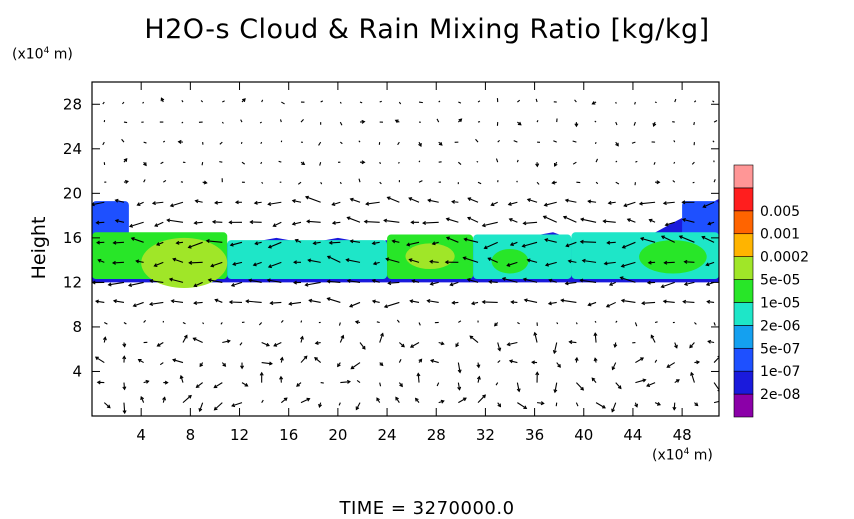  What do you see at coordinates (337, 435) in the screenshot?
I see `x-tick-label: 20` at bounding box center [337, 435].